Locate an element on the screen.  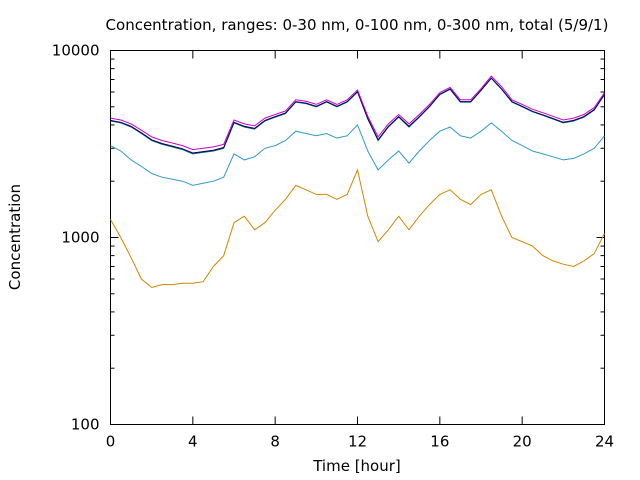
x-axis-title: Time [hour] is located at coordinates (356, 466).